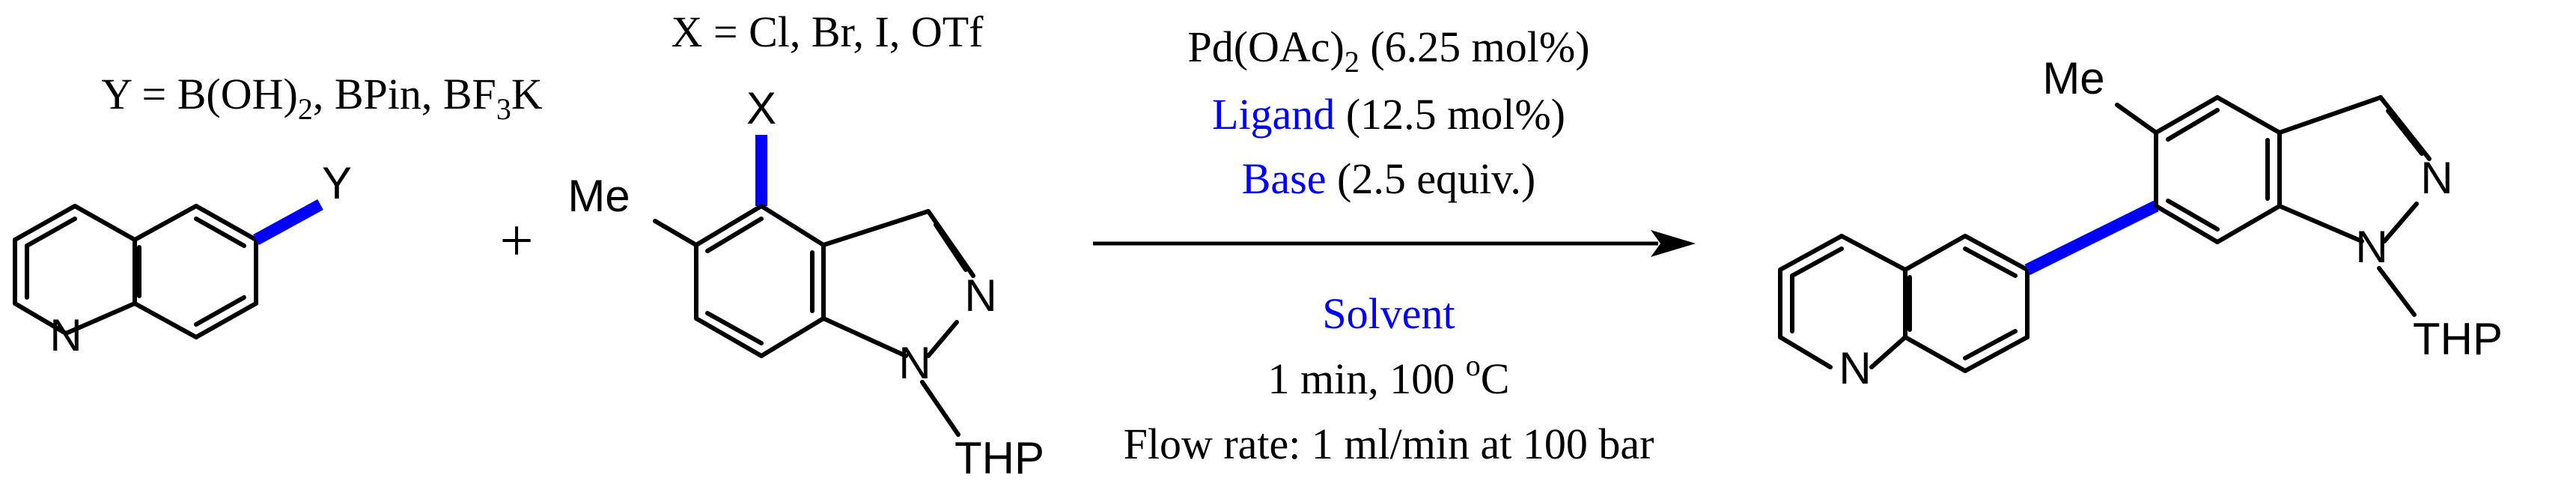 The height and width of the screenshot is (487, 2576). What do you see at coordinates (598, 196) in the screenshot?
I see `atom-Me: Me` at bounding box center [598, 196].